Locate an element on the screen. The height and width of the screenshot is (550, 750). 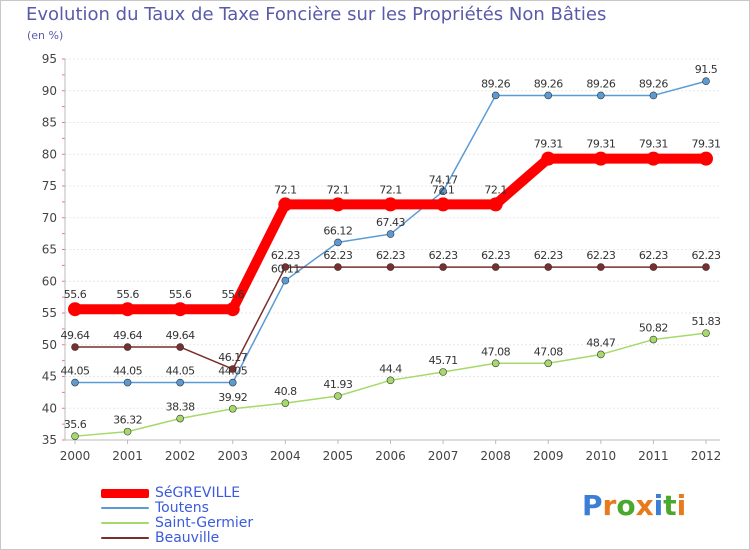
x-tick-label: 2001 is located at coordinates (127, 456).